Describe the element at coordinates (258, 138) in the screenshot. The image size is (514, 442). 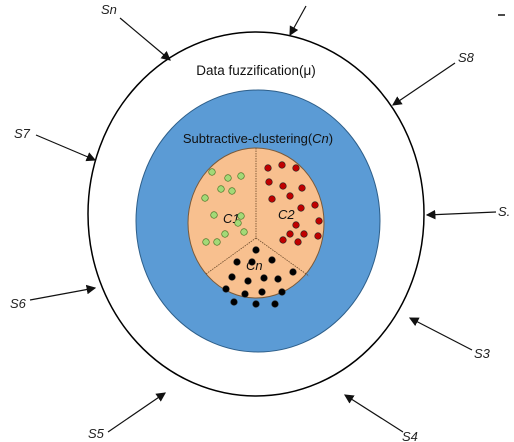
I see `inner-label: Subtractive-clustering(Cn)` at that location.